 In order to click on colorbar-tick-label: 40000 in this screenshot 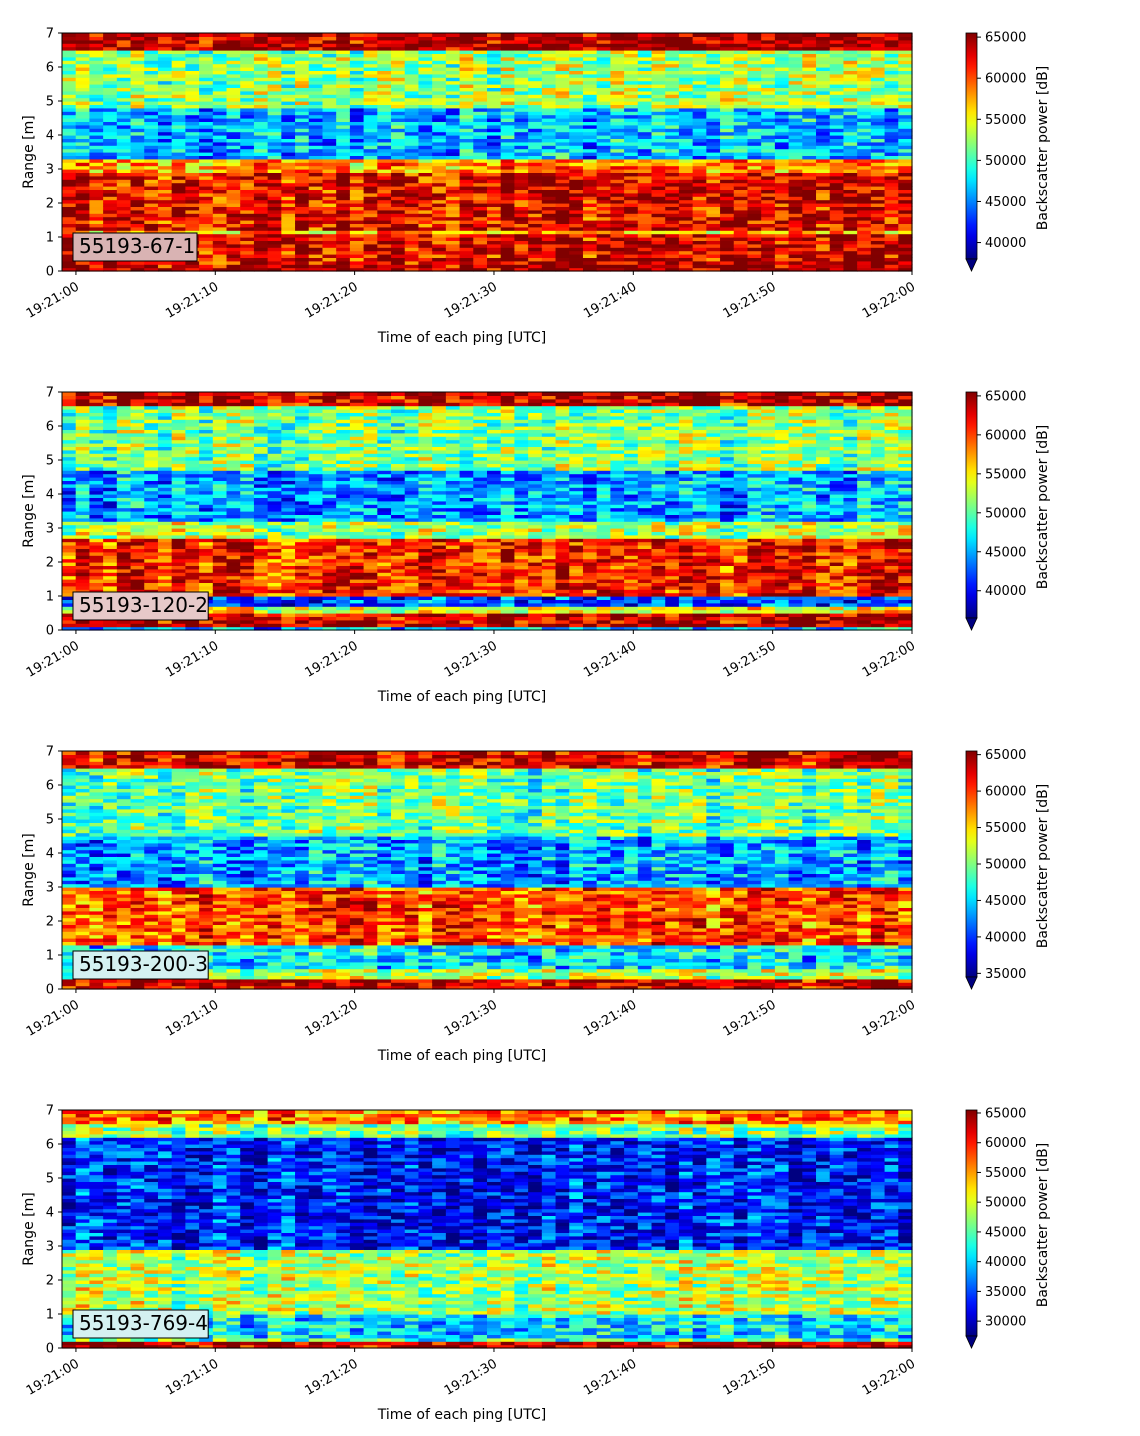, I will do `click(1005, 243)`.